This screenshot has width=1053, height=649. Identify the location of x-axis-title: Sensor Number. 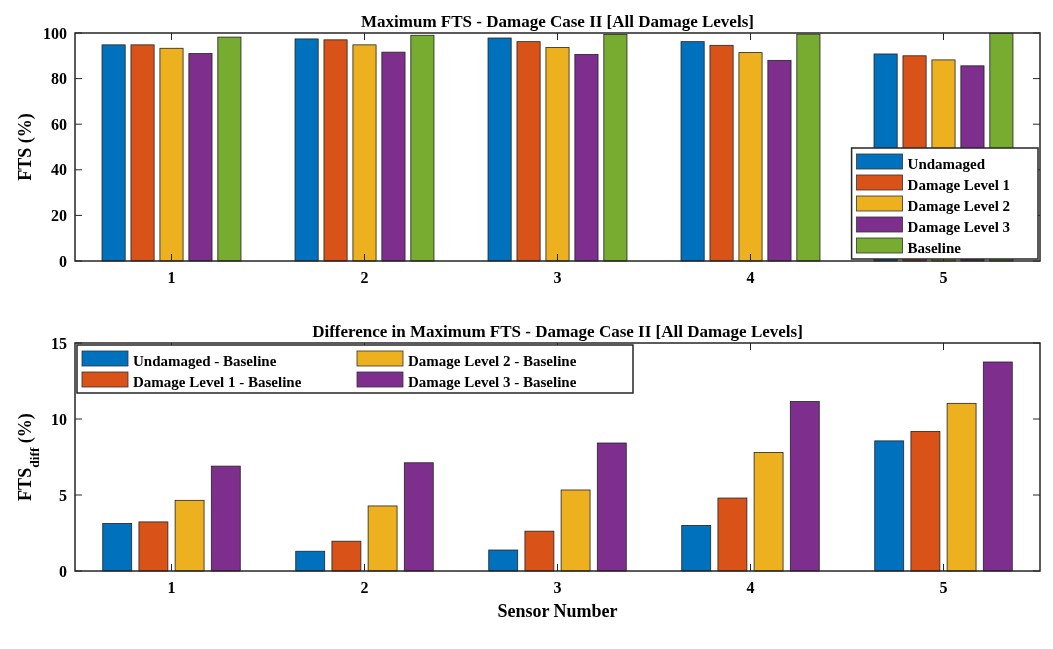
(557, 611).